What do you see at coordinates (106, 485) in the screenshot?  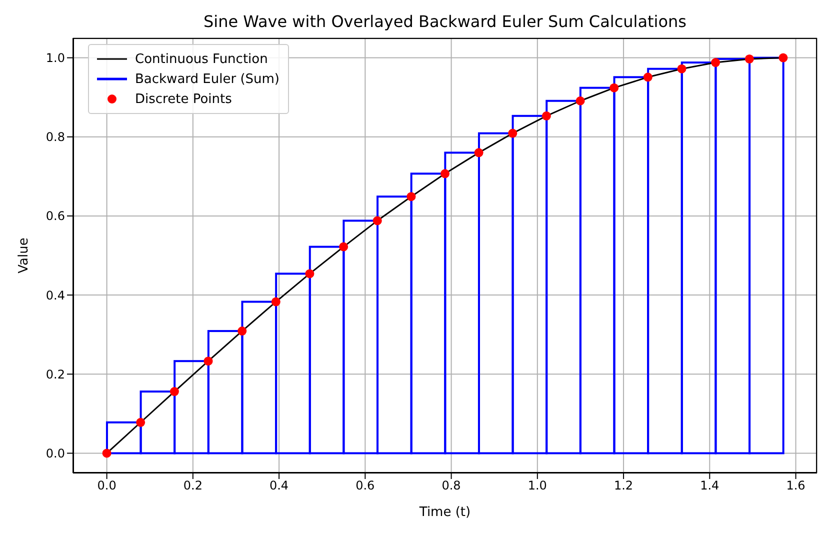 I see `x-tick-label: 0.0` at bounding box center [106, 485].